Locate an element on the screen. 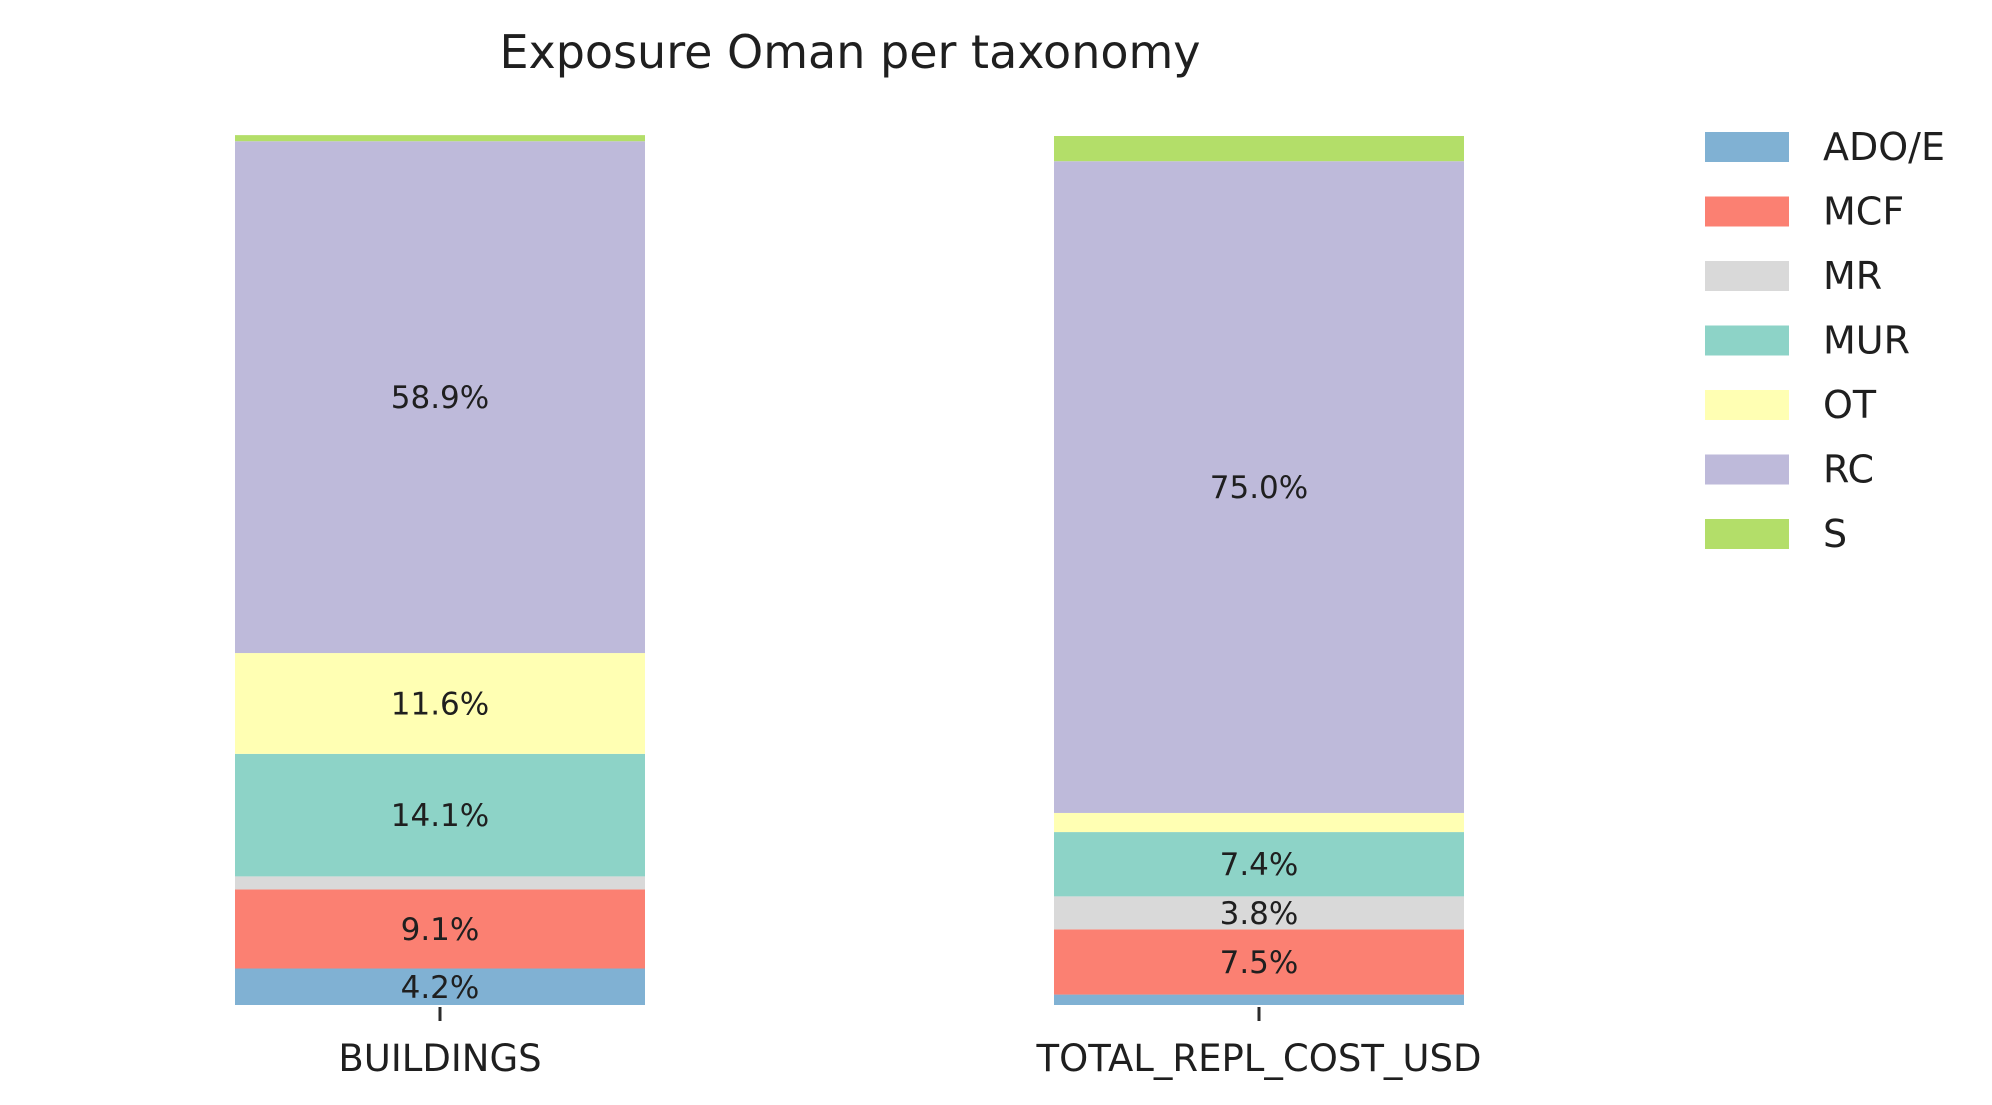 This screenshot has width=1992, height=1105. bar-segment-mr-total-repl-cost-usd is located at coordinates (1259, 913).